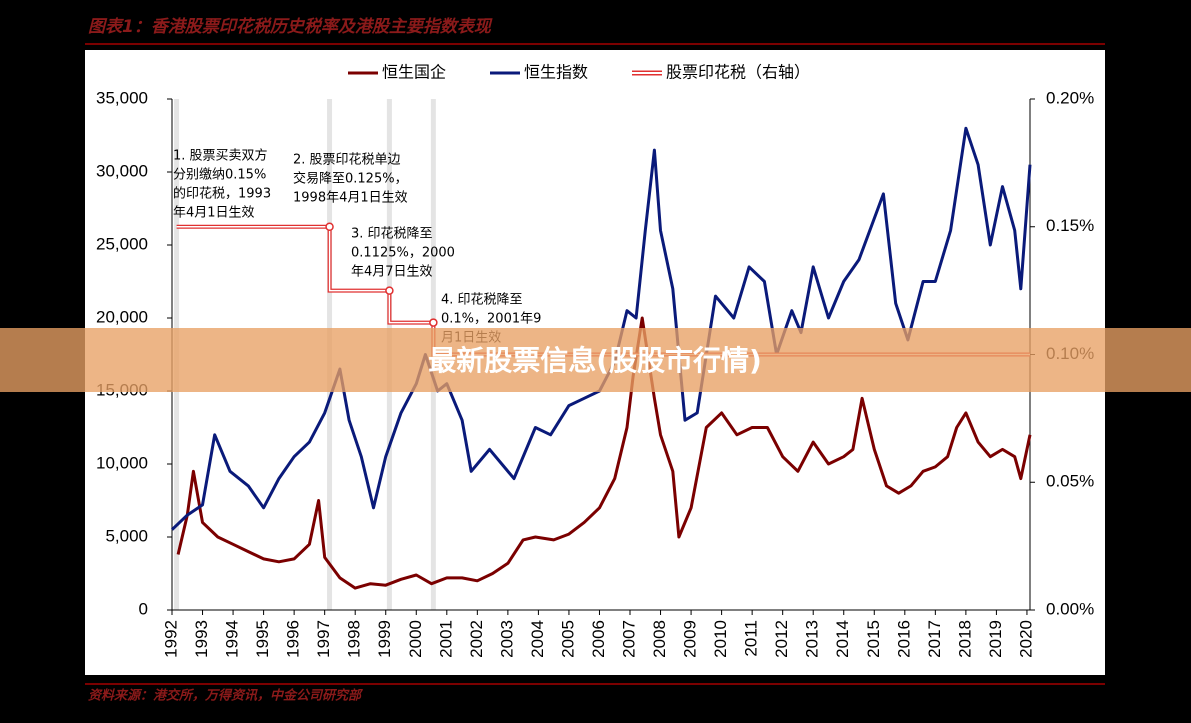 This screenshot has width=1191, height=723. Describe the element at coordinates (126, 535) in the screenshot. I see `y-tick-label: 5,000` at that location.